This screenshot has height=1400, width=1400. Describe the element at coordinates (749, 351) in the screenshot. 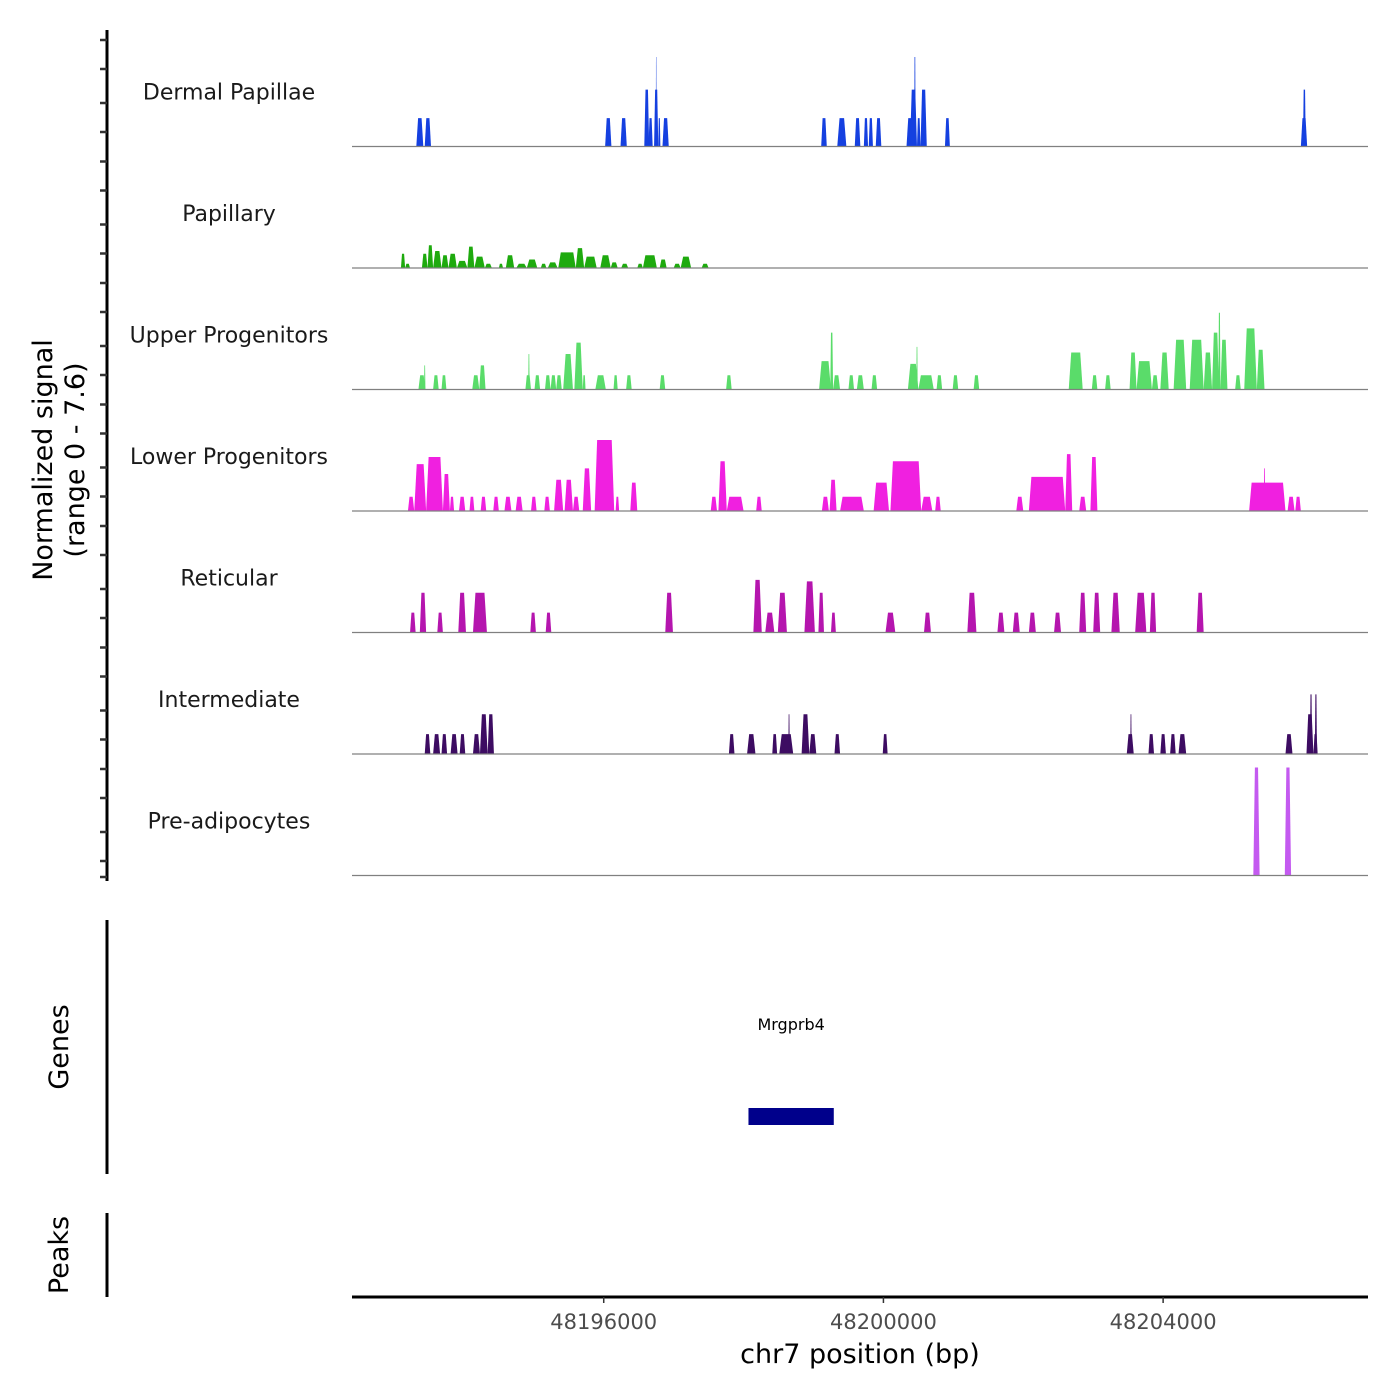

I see `track-upper-progenitors: Upper Progenitors` at that location.